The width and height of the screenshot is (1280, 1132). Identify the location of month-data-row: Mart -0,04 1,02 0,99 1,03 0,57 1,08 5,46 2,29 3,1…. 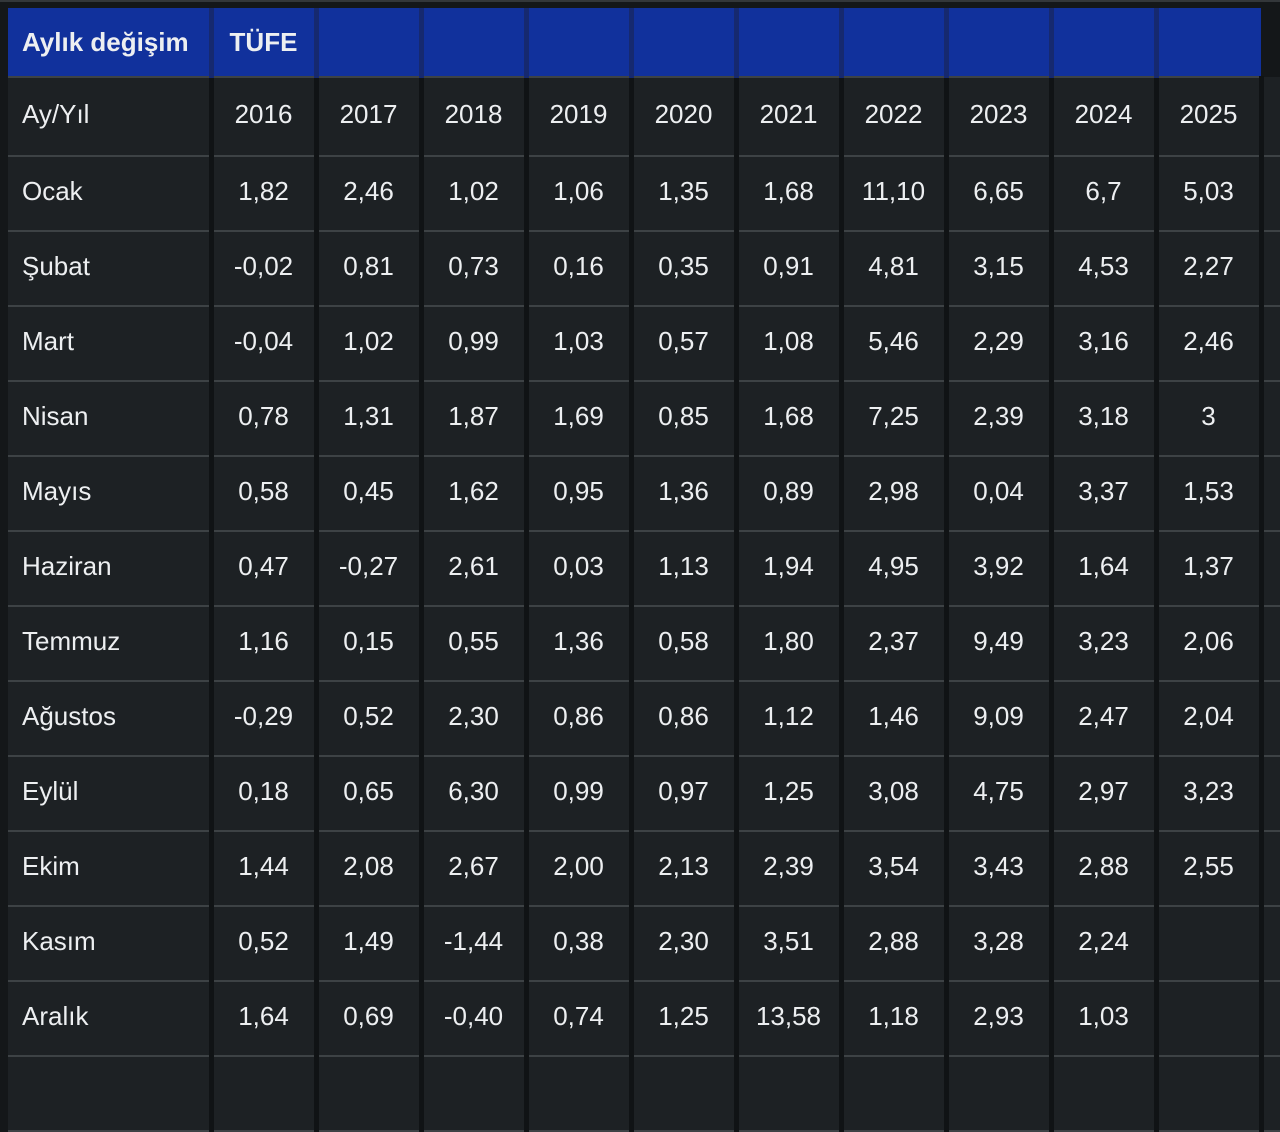
(644, 344).